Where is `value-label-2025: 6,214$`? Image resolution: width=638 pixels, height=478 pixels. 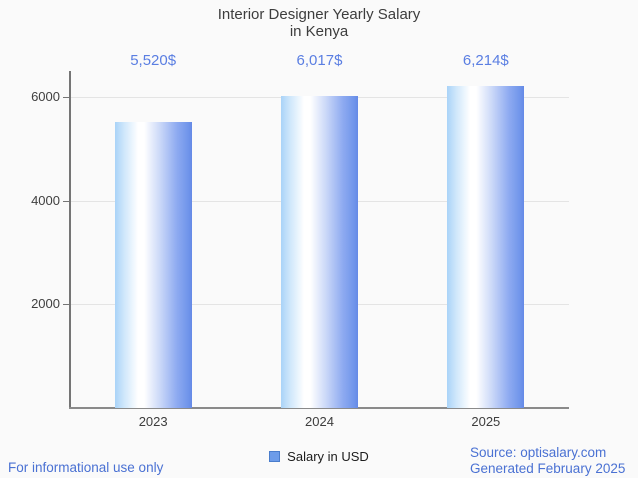
value-label-2025: 6,214$ is located at coordinates (485, 60).